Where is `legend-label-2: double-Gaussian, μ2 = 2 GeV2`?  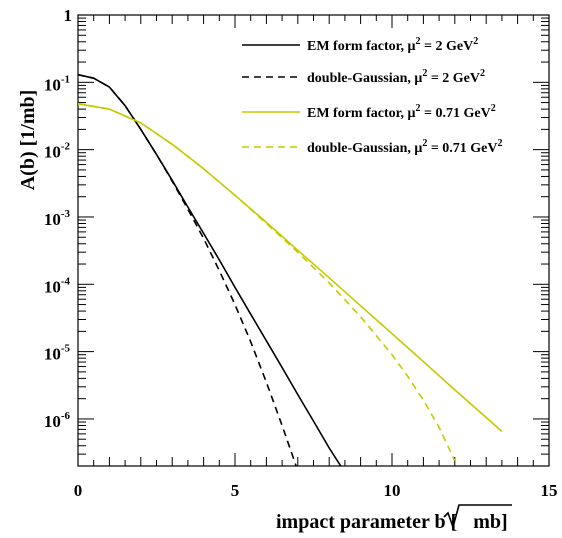 legend-label-2: double-Gaussian, μ2 = 2 GeV2 is located at coordinates (396, 77).